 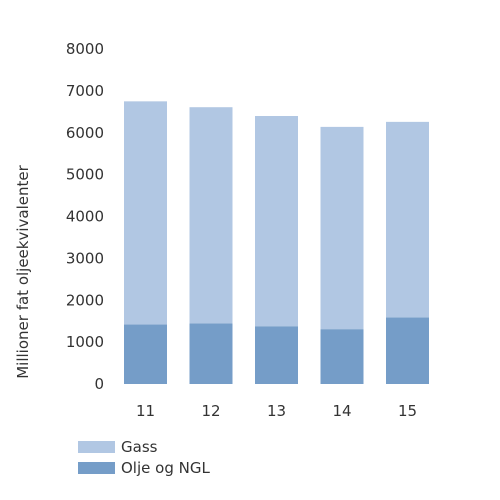 What do you see at coordinates (23, 271) in the screenshot?
I see `y-axis-title: Millioner fat oljeekvivalenter` at bounding box center [23, 271].